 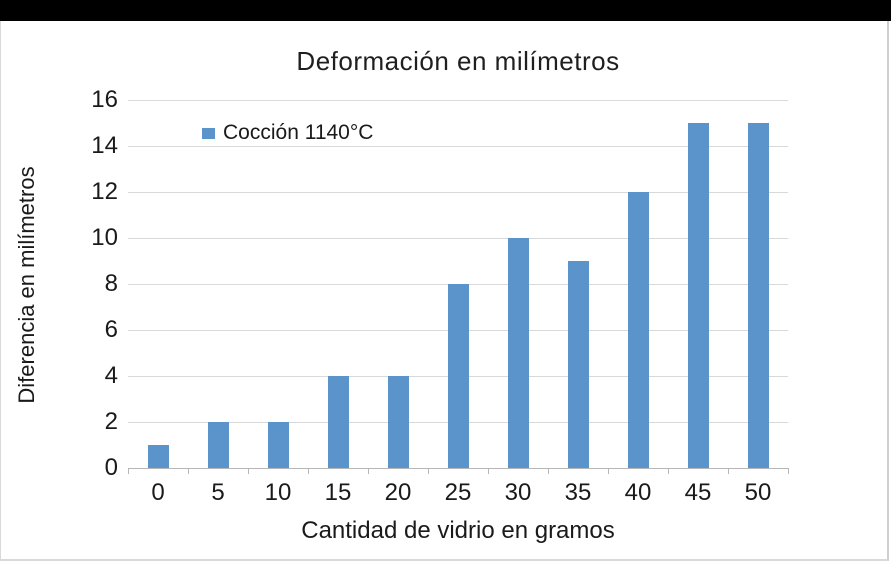 I want to click on y-tick-label: 2, so click(x=111, y=421).